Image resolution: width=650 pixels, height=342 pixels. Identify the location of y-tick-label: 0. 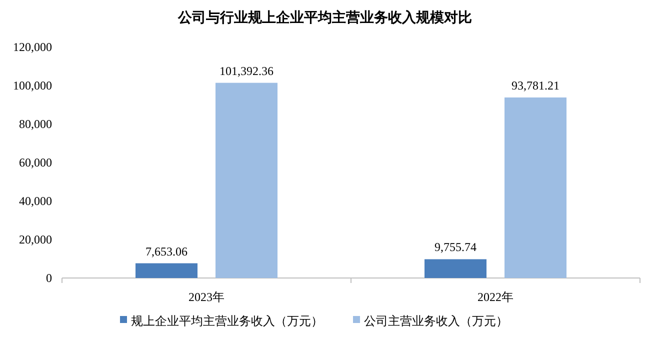
(49, 278).